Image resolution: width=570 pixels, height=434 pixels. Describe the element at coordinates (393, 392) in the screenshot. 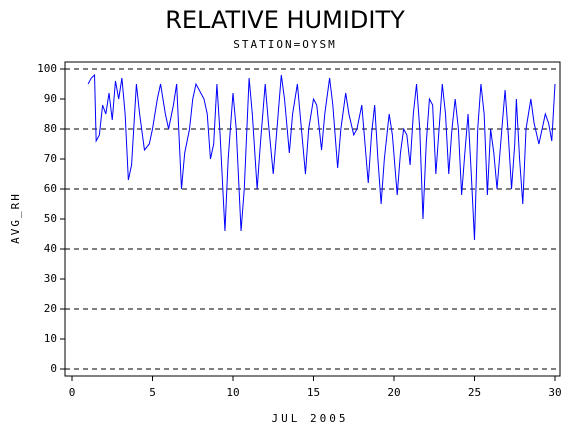

I see `x-tick-label: 20` at that location.